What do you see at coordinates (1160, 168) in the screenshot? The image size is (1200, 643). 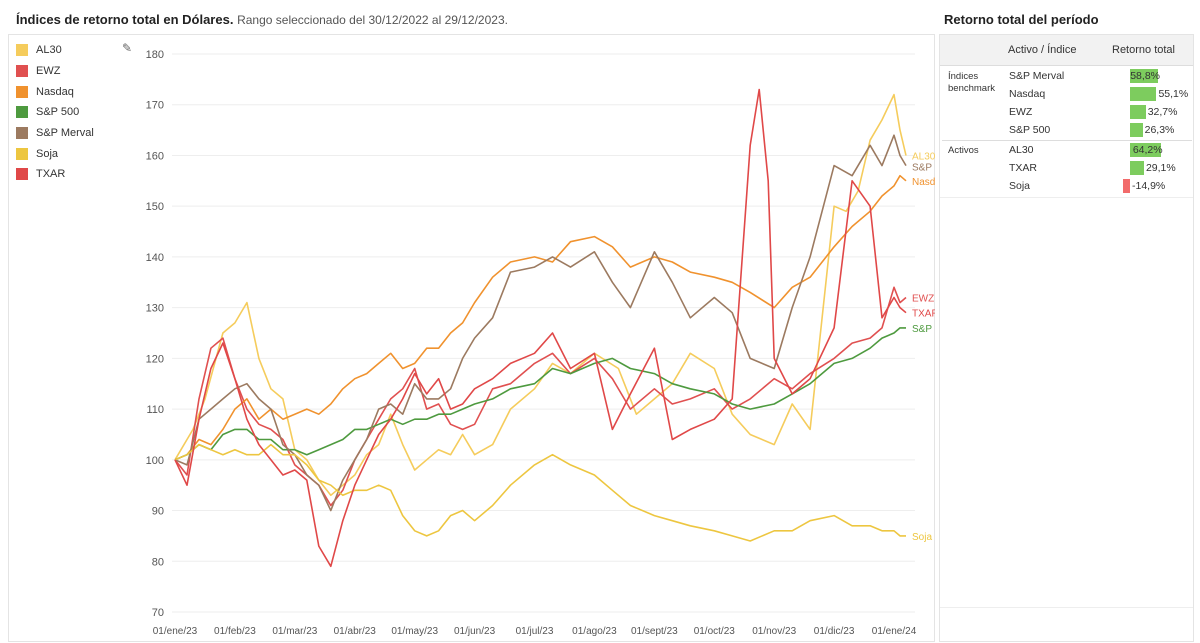 I see `return-value: 29,1%` at bounding box center [1160, 168].